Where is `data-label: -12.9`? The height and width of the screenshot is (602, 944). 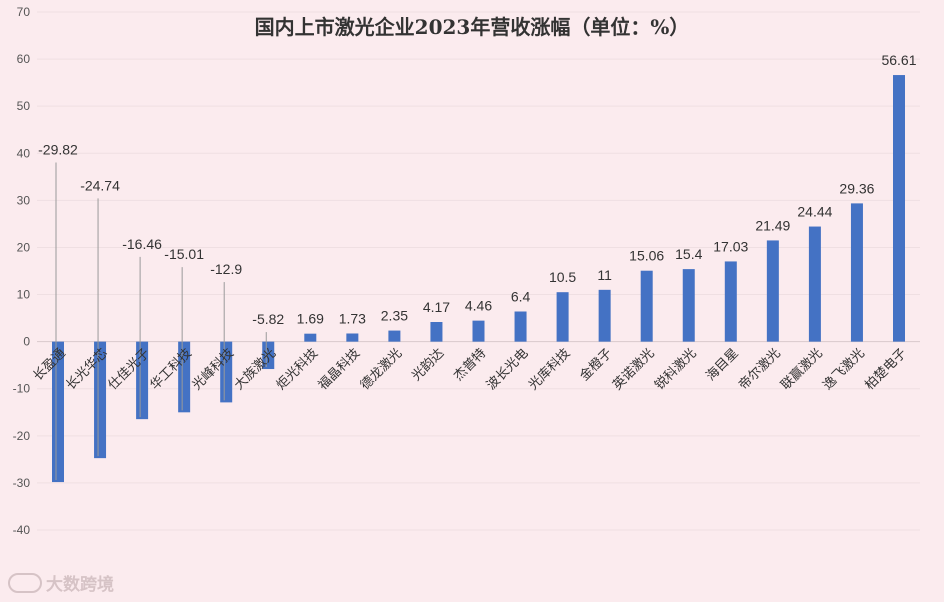 data-label: -12.9 is located at coordinates (226, 269).